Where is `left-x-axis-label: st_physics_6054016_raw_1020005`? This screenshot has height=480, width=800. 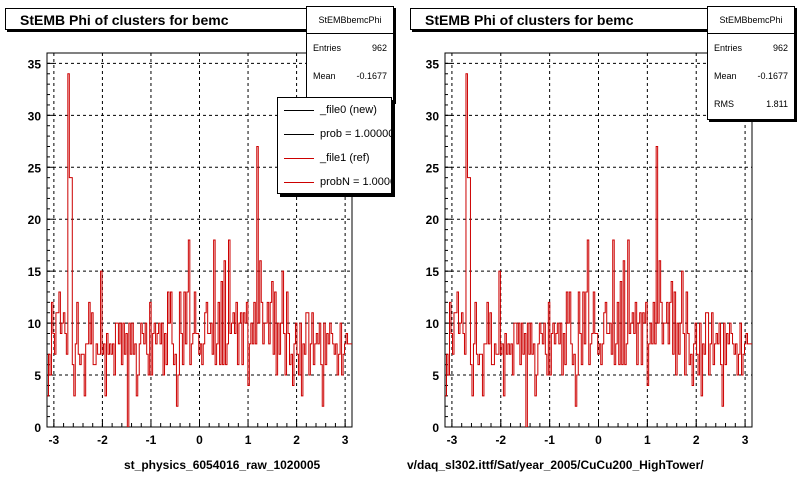
left-x-axis-label: st_physics_6054016_raw_1020005 is located at coordinates (222, 465).